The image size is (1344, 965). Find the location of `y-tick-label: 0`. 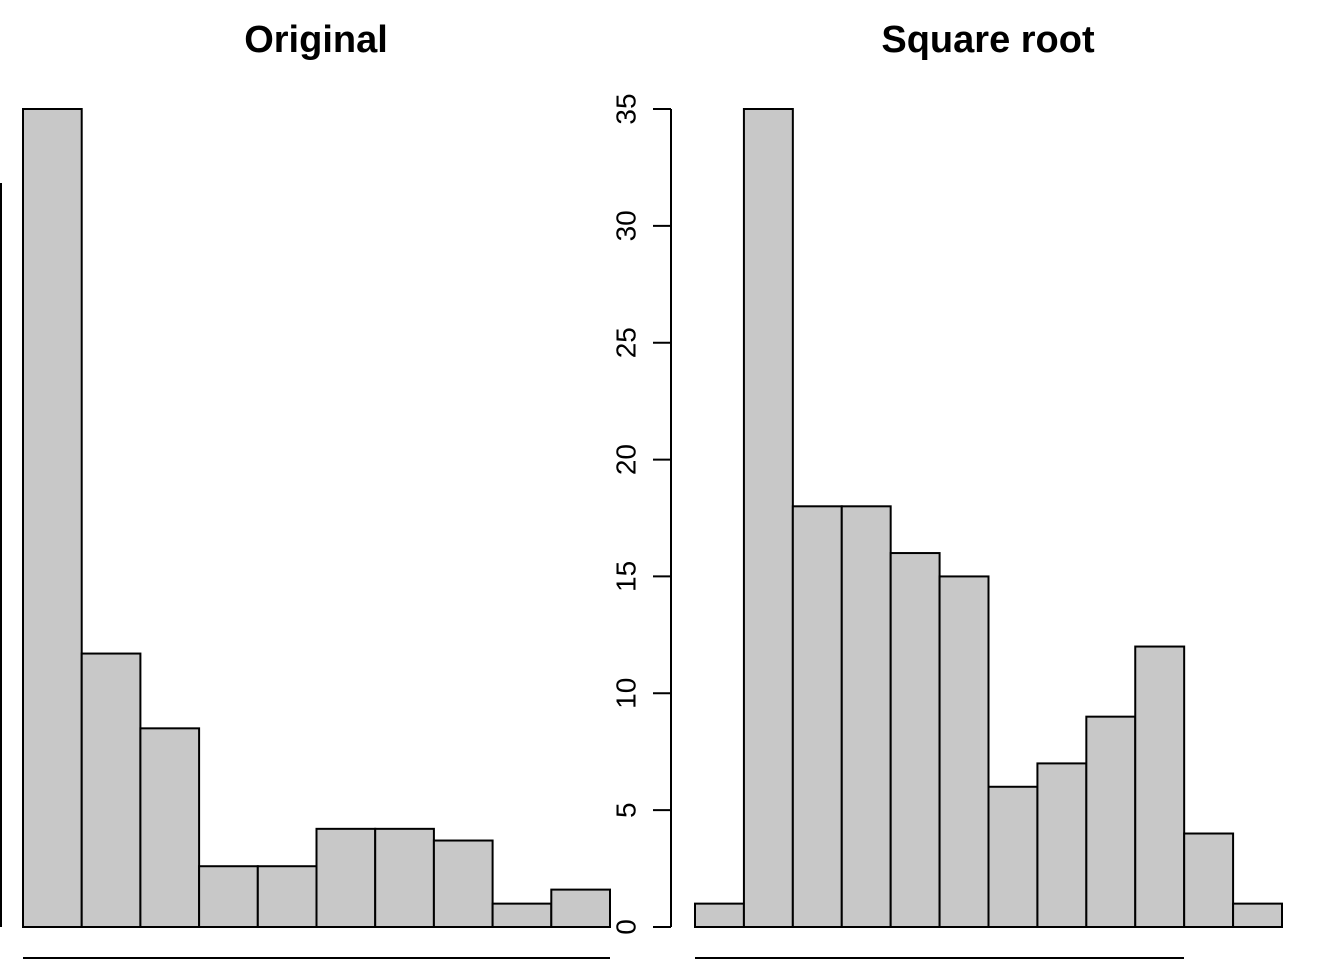

y-tick-label: 0 is located at coordinates (626, 927).